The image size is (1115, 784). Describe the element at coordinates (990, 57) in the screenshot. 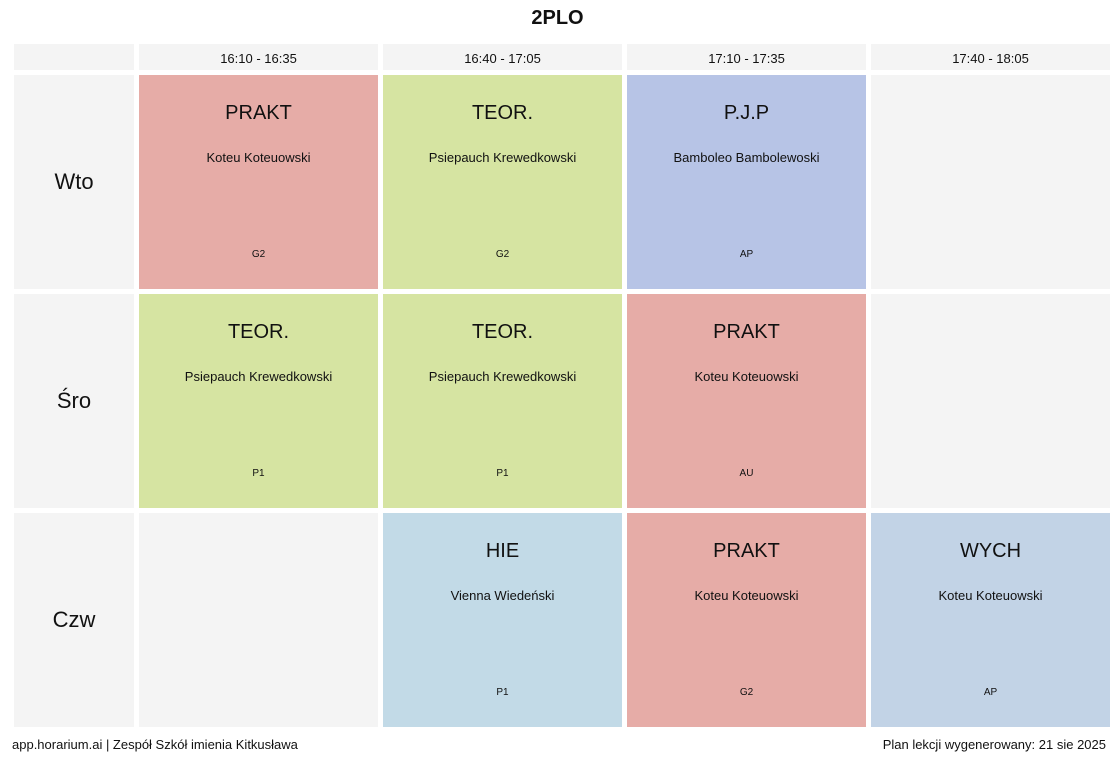

I see `time-slot-header: 17:40 - 18:05` at that location.